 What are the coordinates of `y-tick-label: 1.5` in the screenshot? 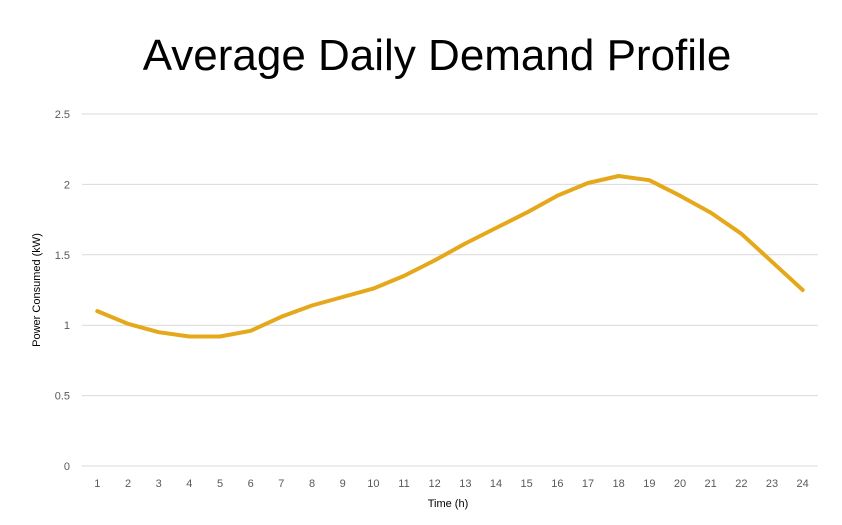 It's located at (62, 256).